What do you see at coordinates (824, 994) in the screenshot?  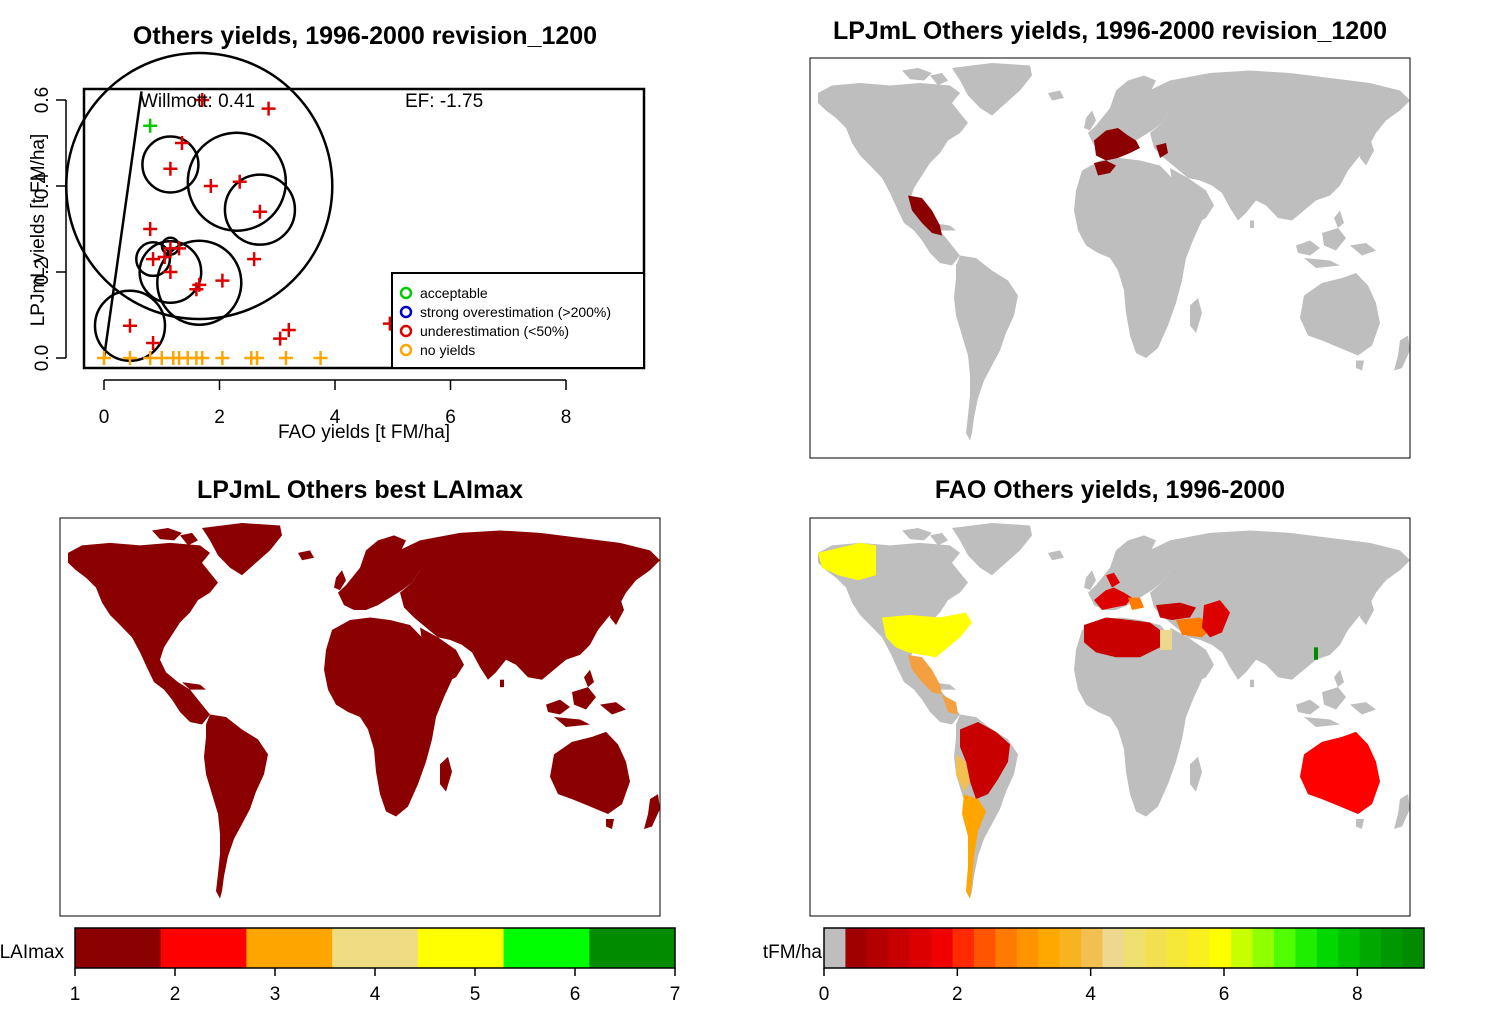 I see `colorbar-tick-label: 0` at bounding box center [824, 994].